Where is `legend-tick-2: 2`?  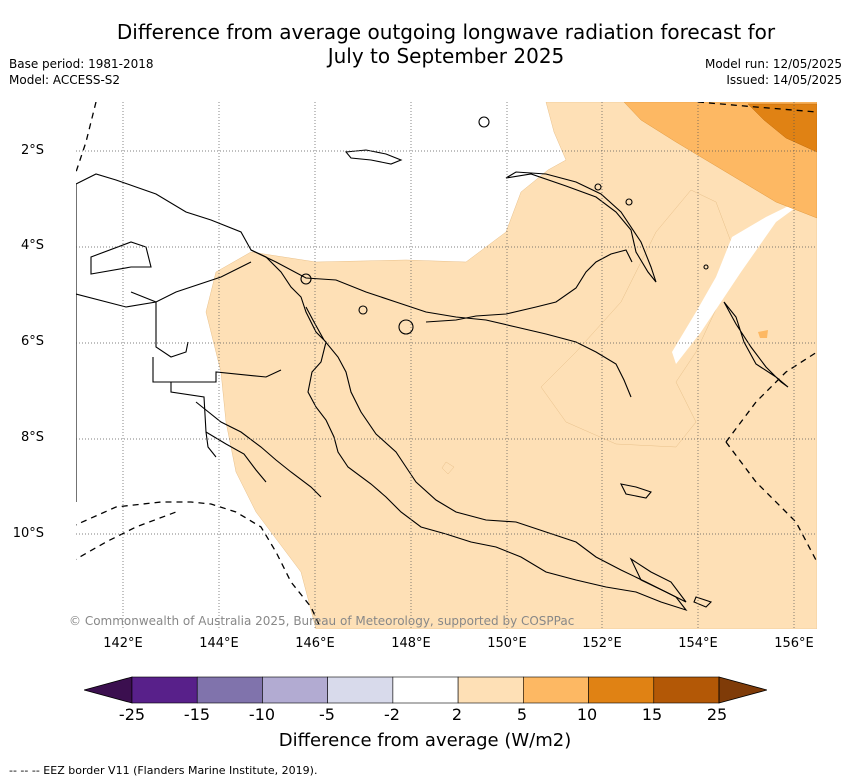
legend-tick-2: 2 is located at coordinates (457, 714).